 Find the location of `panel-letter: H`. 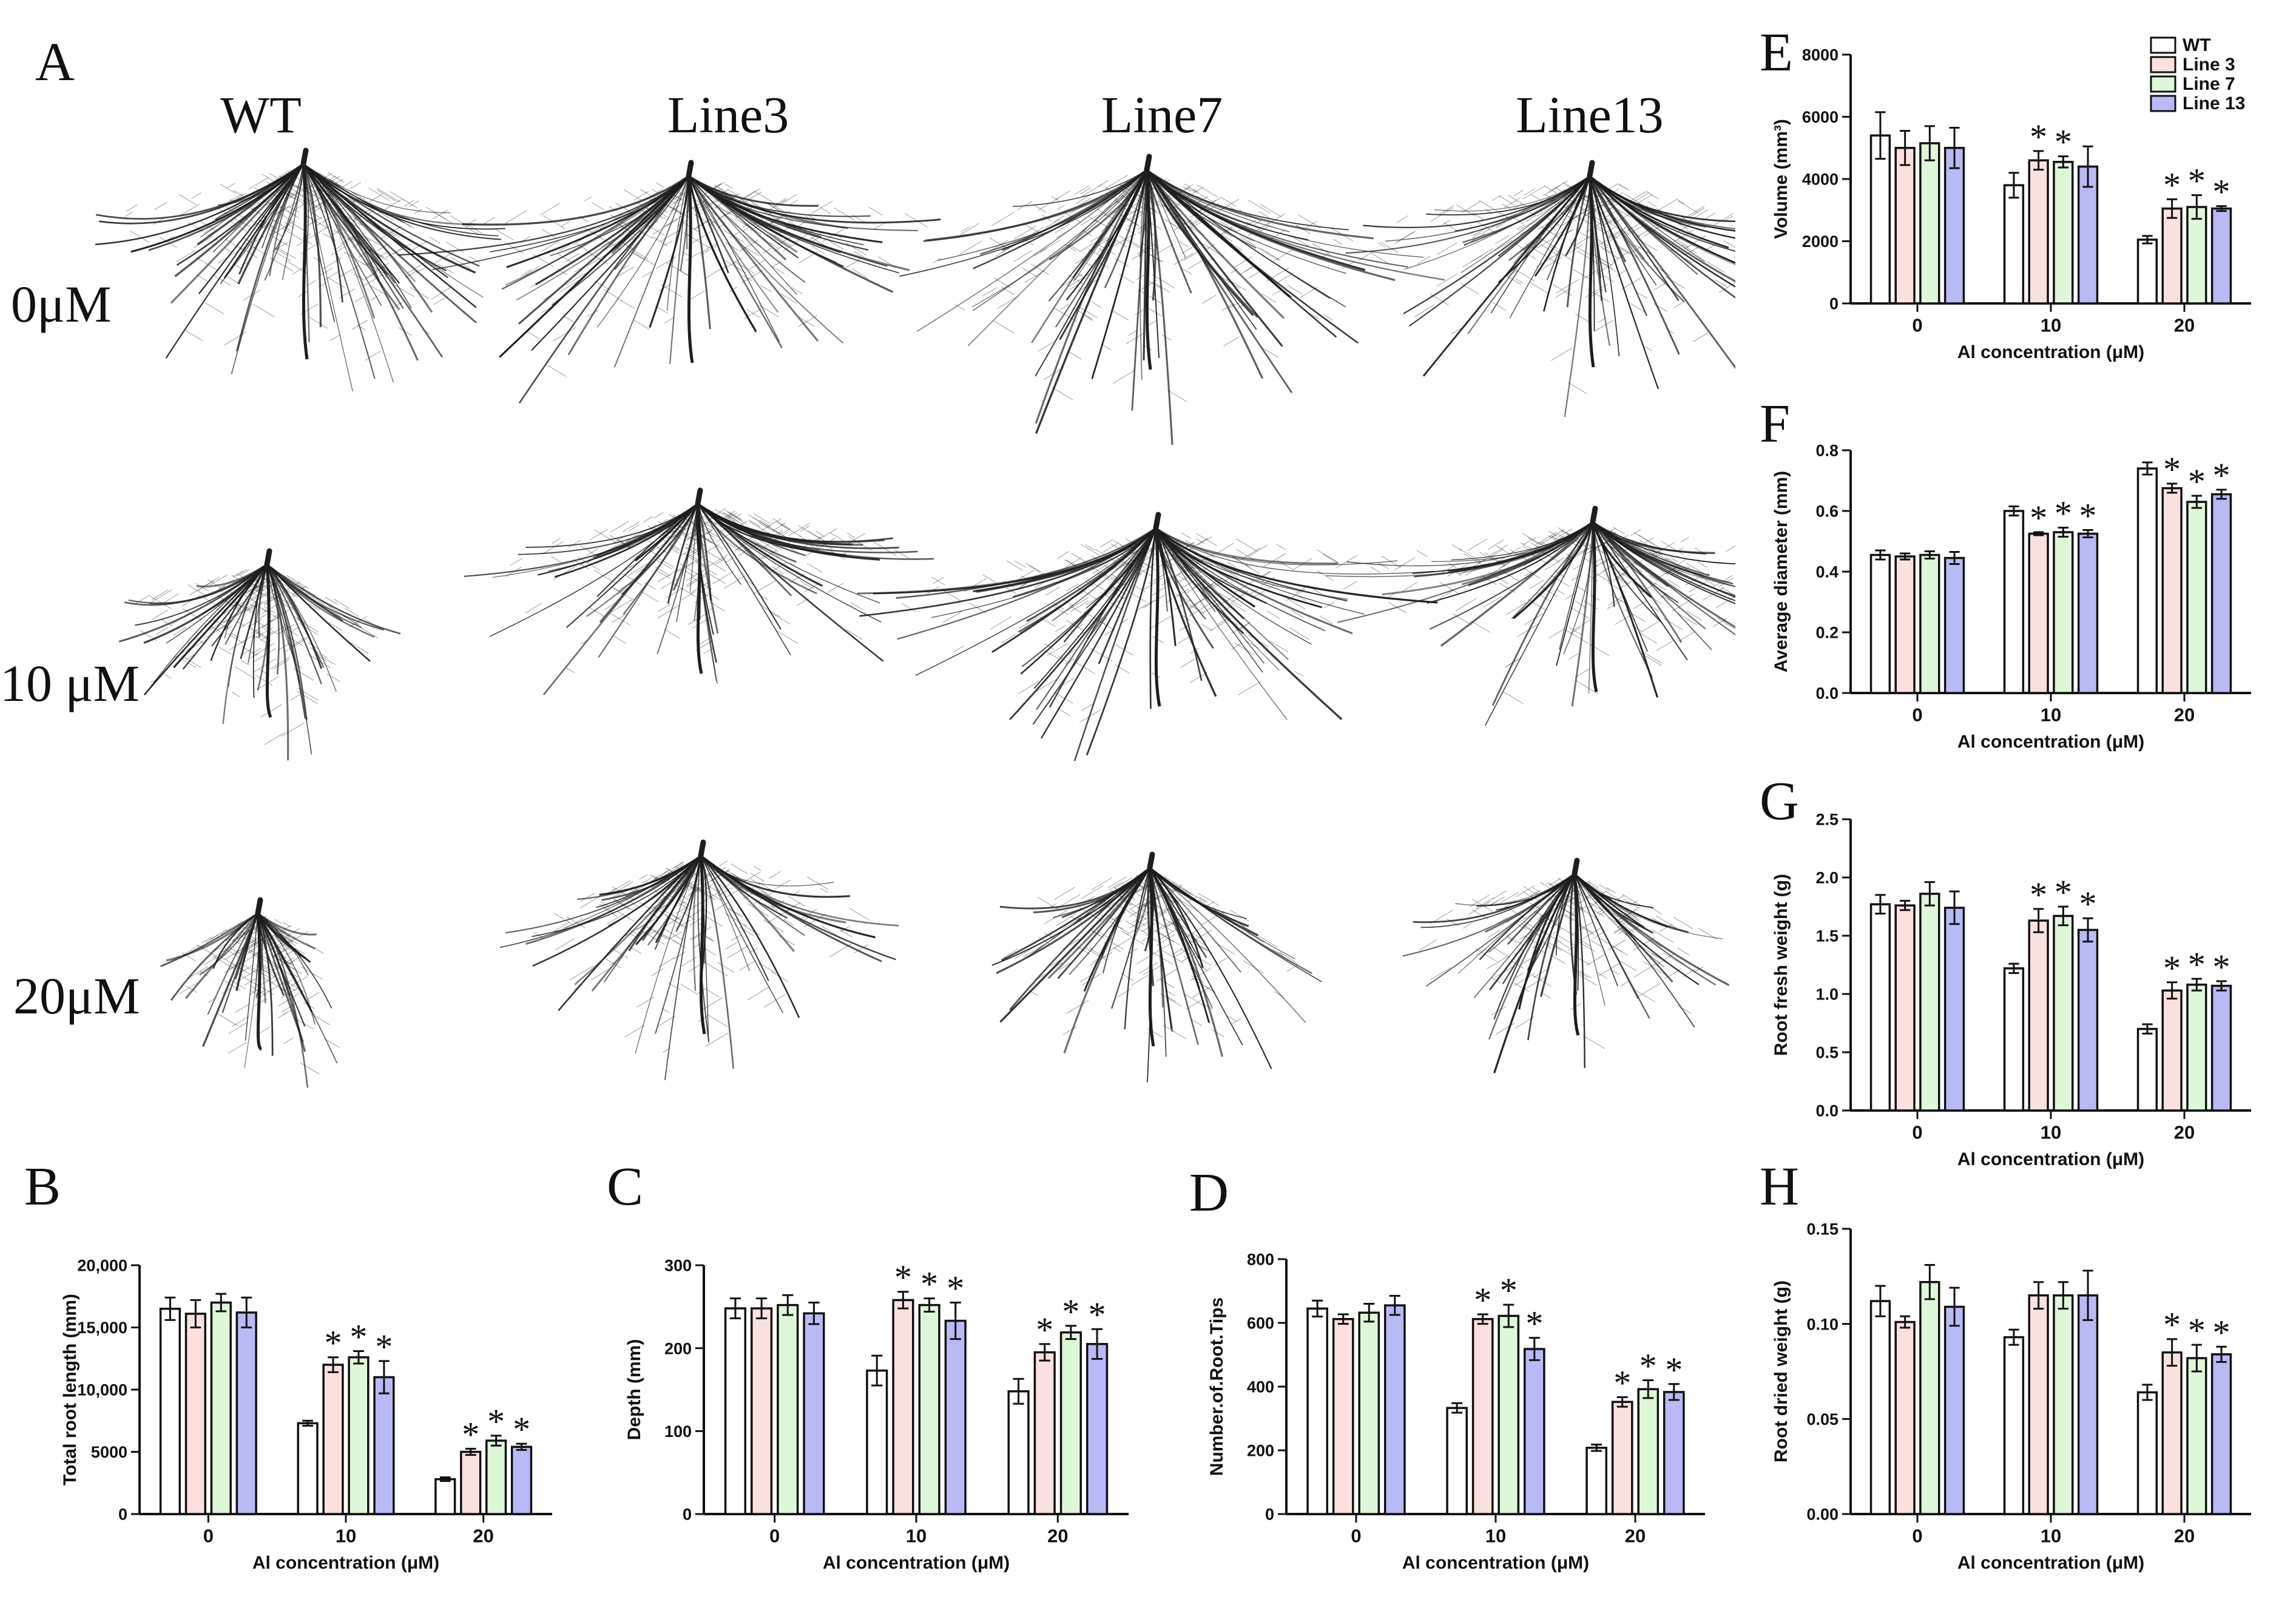

panel-letter: H is located at coordinates (1779, 1187).